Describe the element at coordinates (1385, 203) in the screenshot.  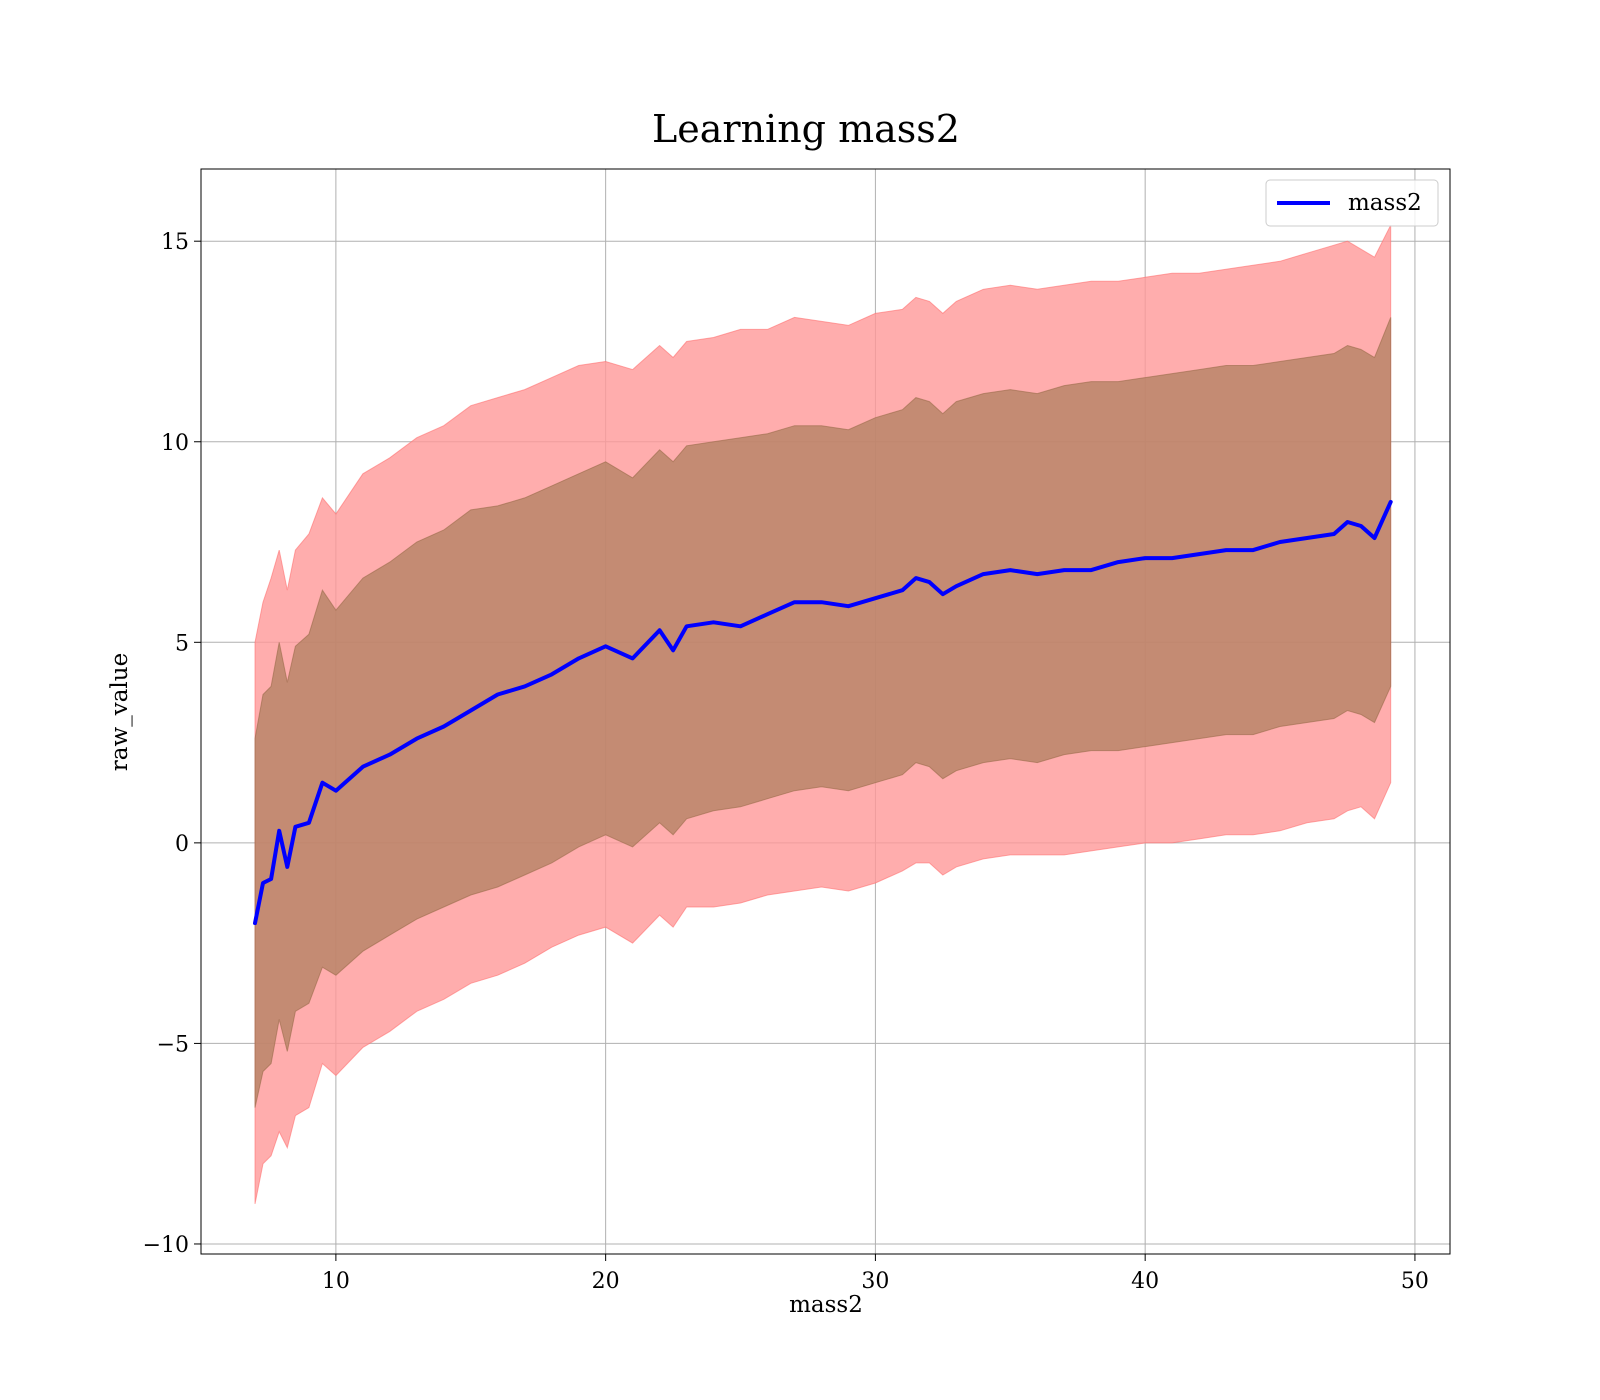
I see `legend-label: mass2` at that location.